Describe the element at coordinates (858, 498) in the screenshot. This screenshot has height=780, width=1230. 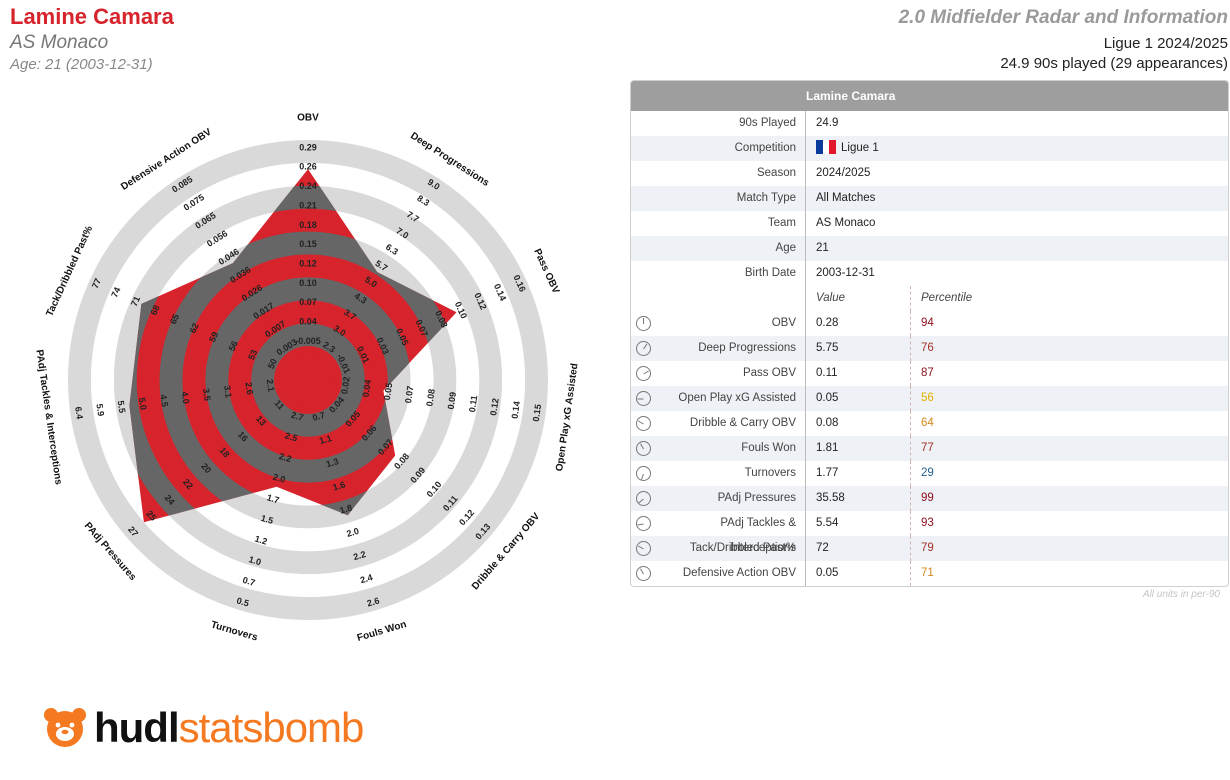
I see `metric-value: 35.58` at that location.